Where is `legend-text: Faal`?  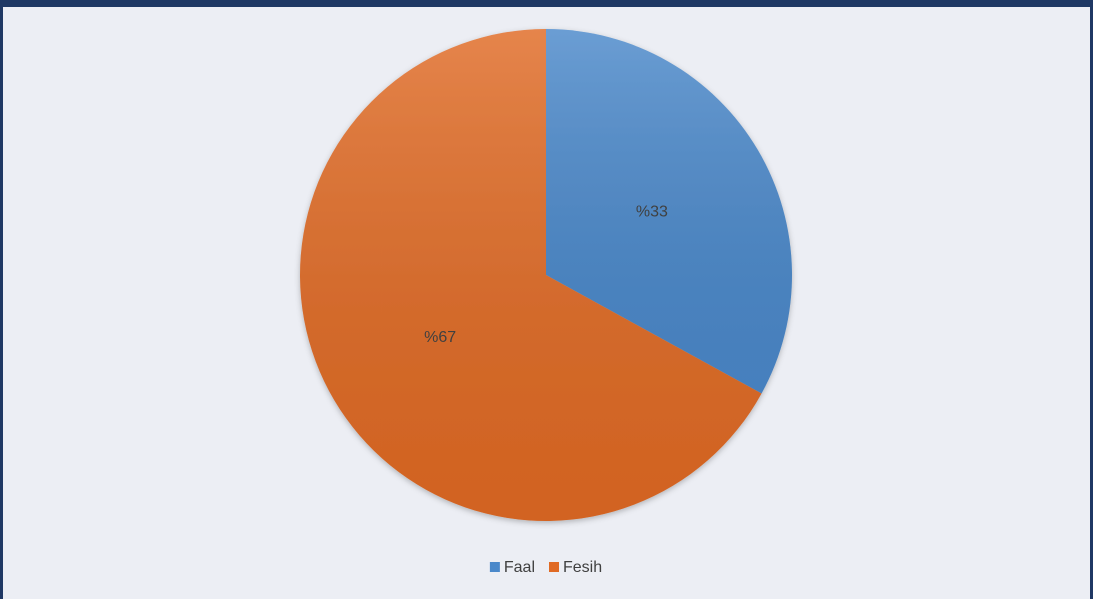
legend-text: Faal is located at coordinates (519, 567).